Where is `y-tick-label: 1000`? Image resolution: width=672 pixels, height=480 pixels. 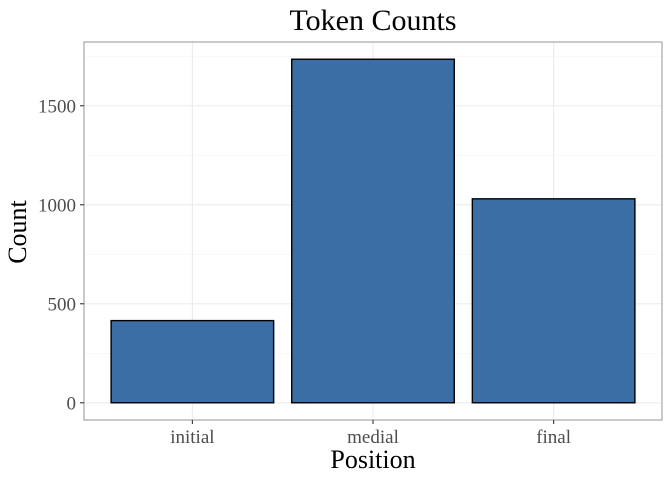 y-tick-label: 1000 is located at coordinates (57, 205).